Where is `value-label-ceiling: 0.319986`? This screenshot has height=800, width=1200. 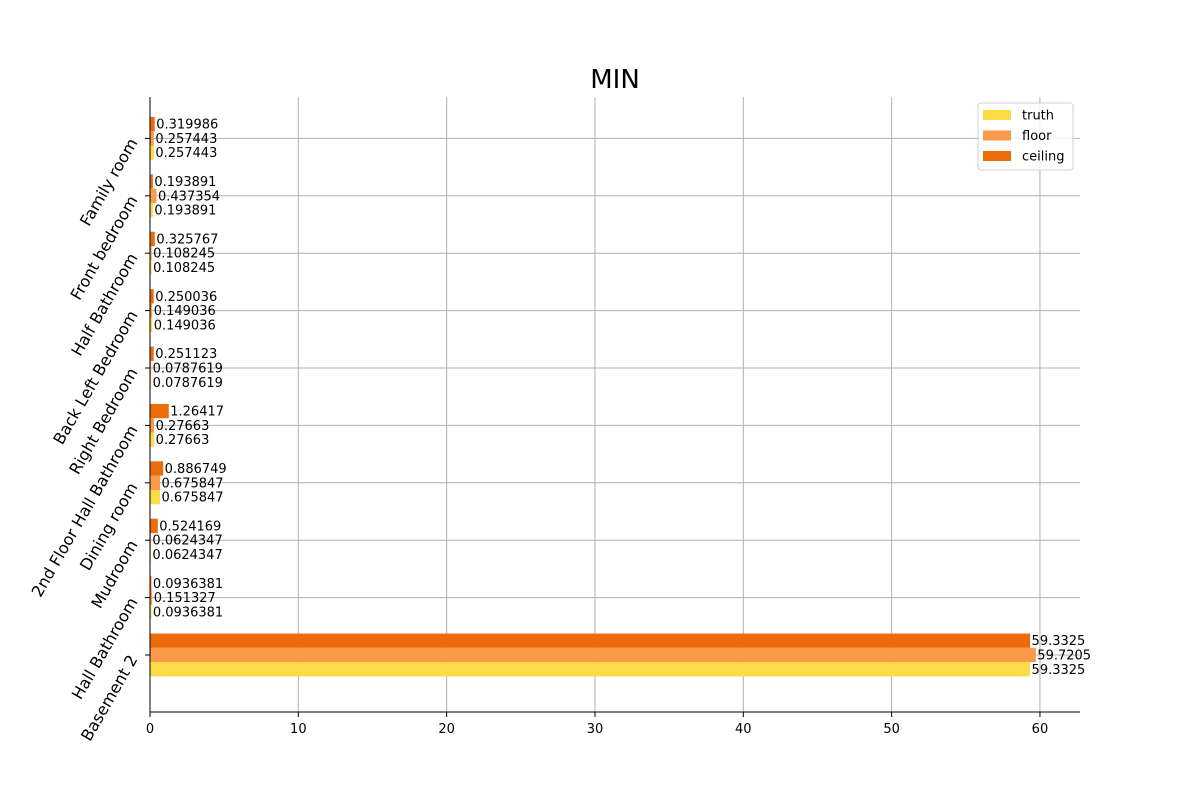 value-label-ceiling: 0.319986 is located at coordinates (187, 125).